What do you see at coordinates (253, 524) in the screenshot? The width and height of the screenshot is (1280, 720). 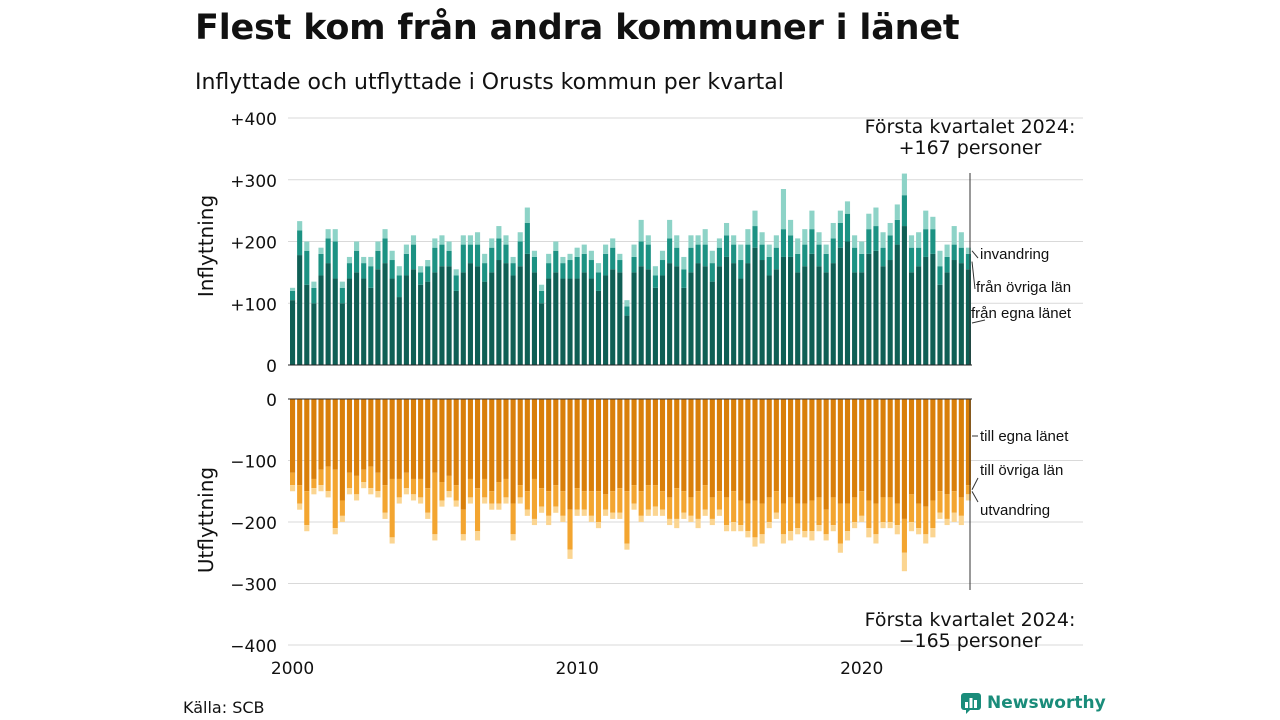 I see `bottom-y-tick-label: −200` at bounding box center [253, 524].